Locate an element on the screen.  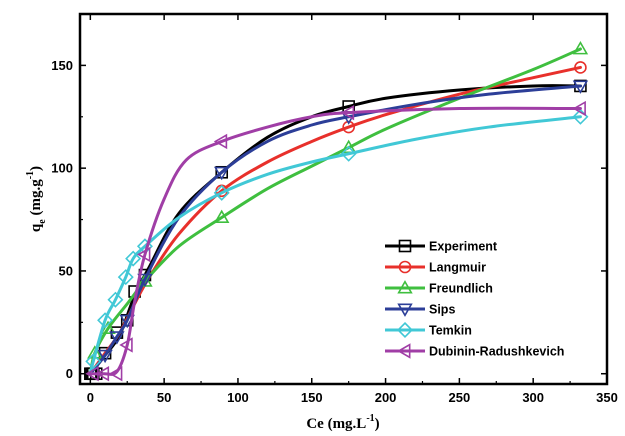
legend-item-langmuir: Langmuir is located at coordinates (435, 268).